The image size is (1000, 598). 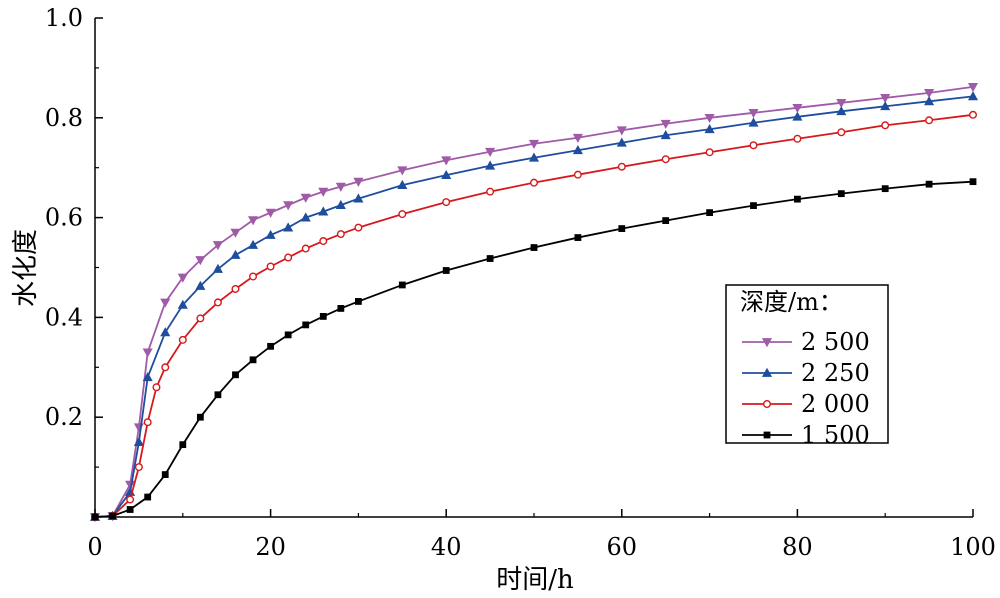 What do you see at coordinates (797, 547) in the screenshot?
I see `x-tick-label: 80` at bounding box center [797, 547].